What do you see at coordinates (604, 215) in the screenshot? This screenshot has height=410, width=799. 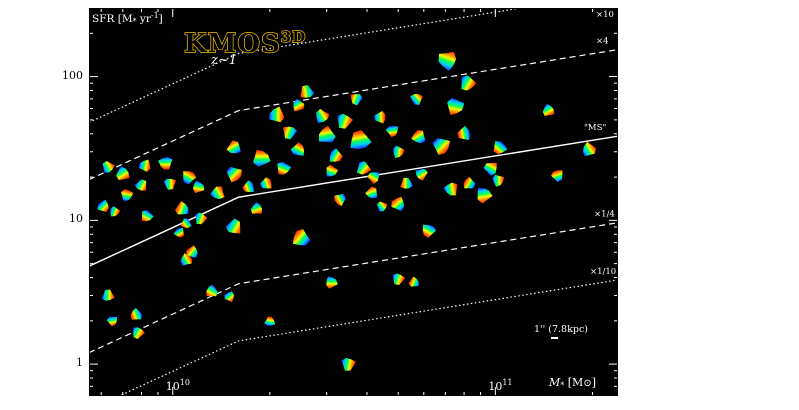 I see `sequence-label-3: ×1/4` at bounding box center [604, 215].